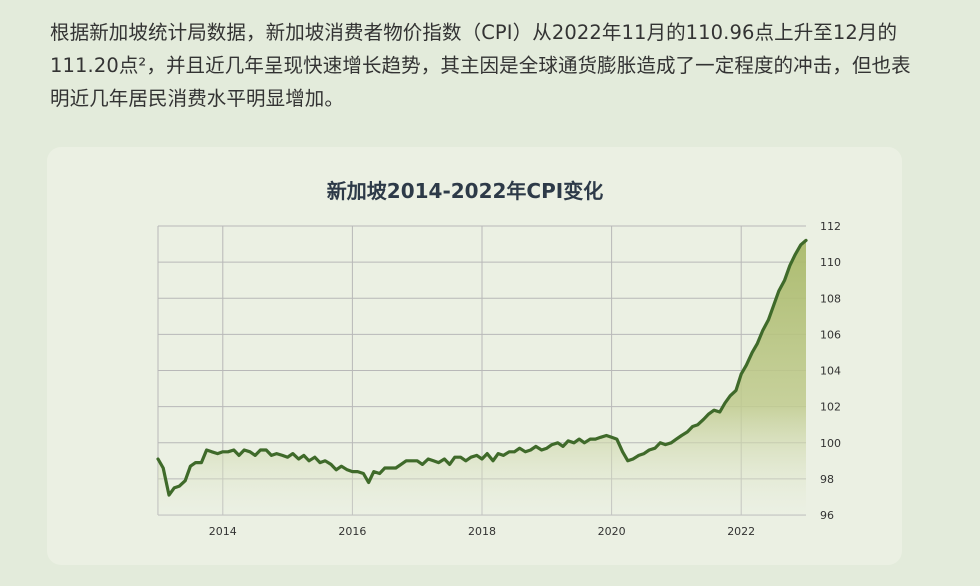 This screenshot has width=980, height=586. What do you see at coordinates (827, 479) in the screenshot?
I see `y-tick-label: 98` at bounding box center [827, 479].